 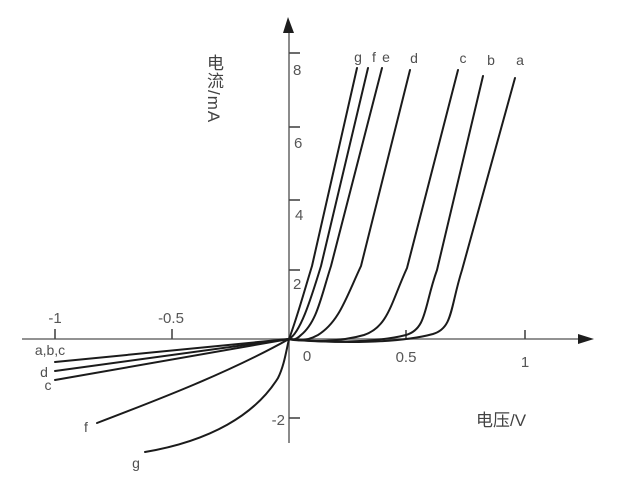 What do you see at coordinates (297, 284) in the screenshot?
I see `y-tick-label-2: 2` at bounding box center [297, 284].